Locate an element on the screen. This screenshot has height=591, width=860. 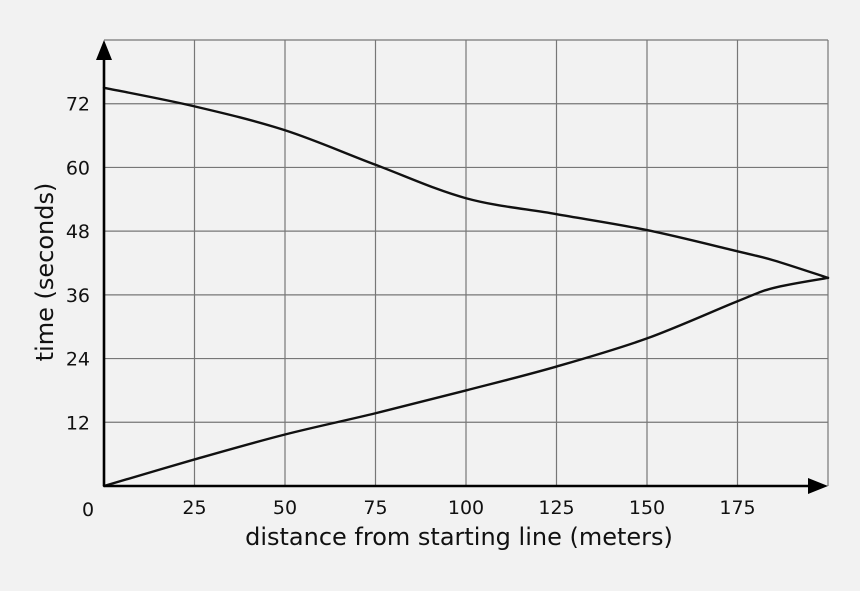
x-tick-label: 50 is located at coordinates (285, 508).